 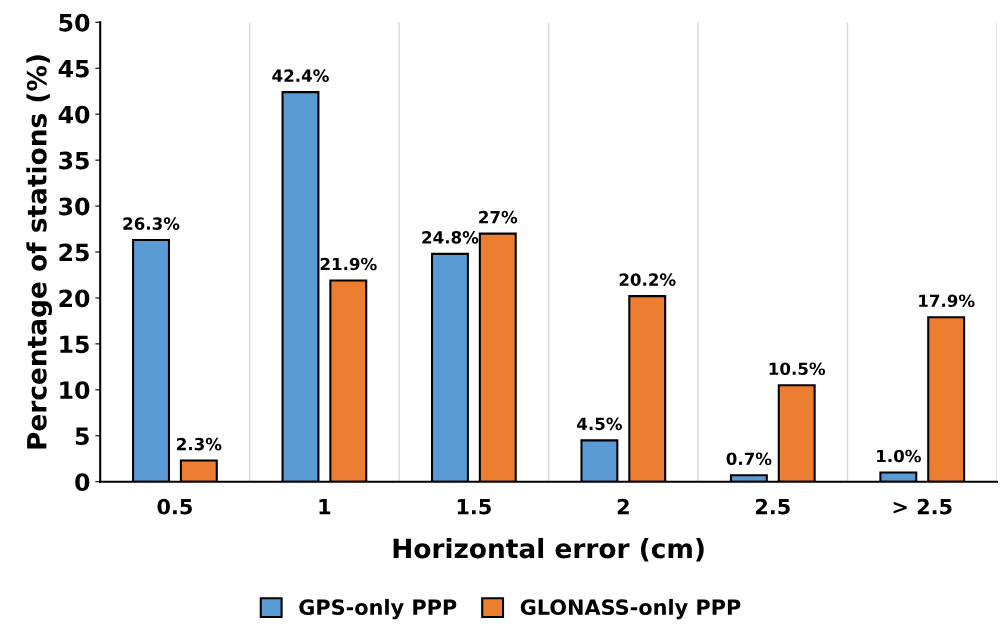 I want to click on data-label: 10.5%, so click(x=797, y=369).